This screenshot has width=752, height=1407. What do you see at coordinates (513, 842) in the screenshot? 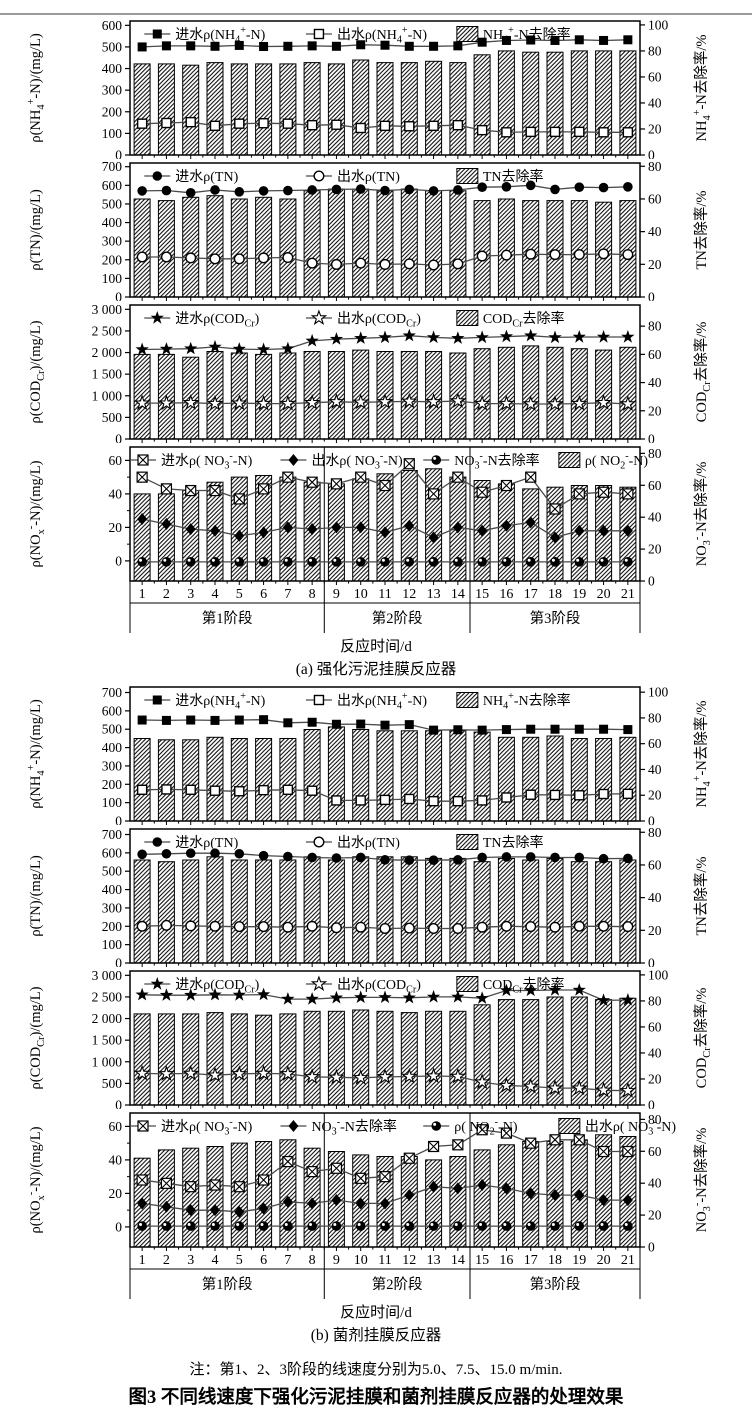
I see `svg-text: TN去除率` at bounding box center [513, 842].